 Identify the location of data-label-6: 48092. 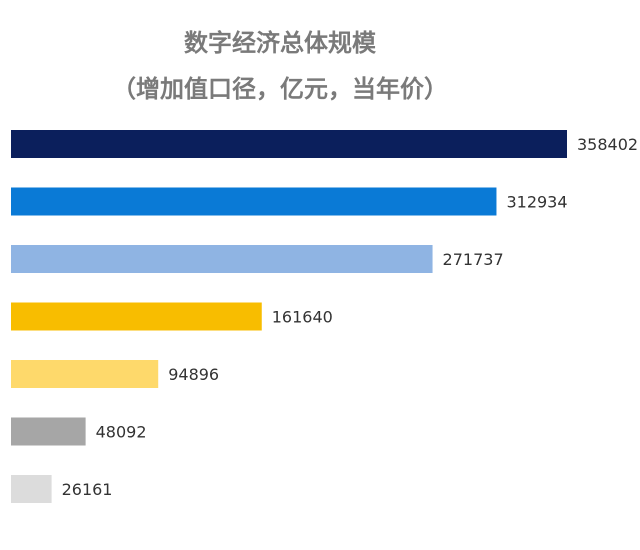
(121, 432).